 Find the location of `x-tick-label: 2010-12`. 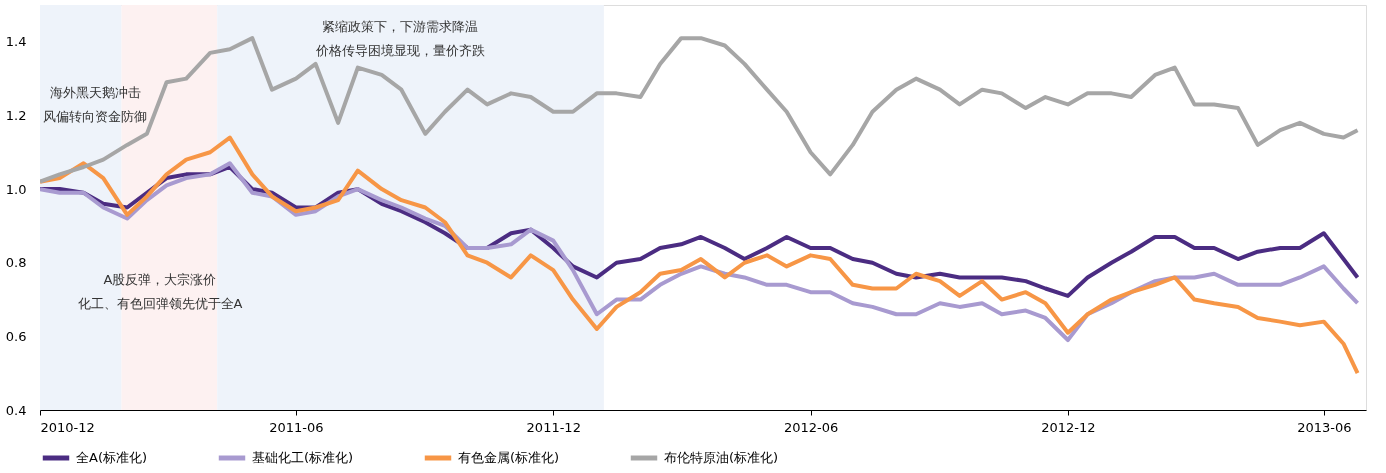

x-tick-label: 2010-12 is located at coordinates (67, 427).